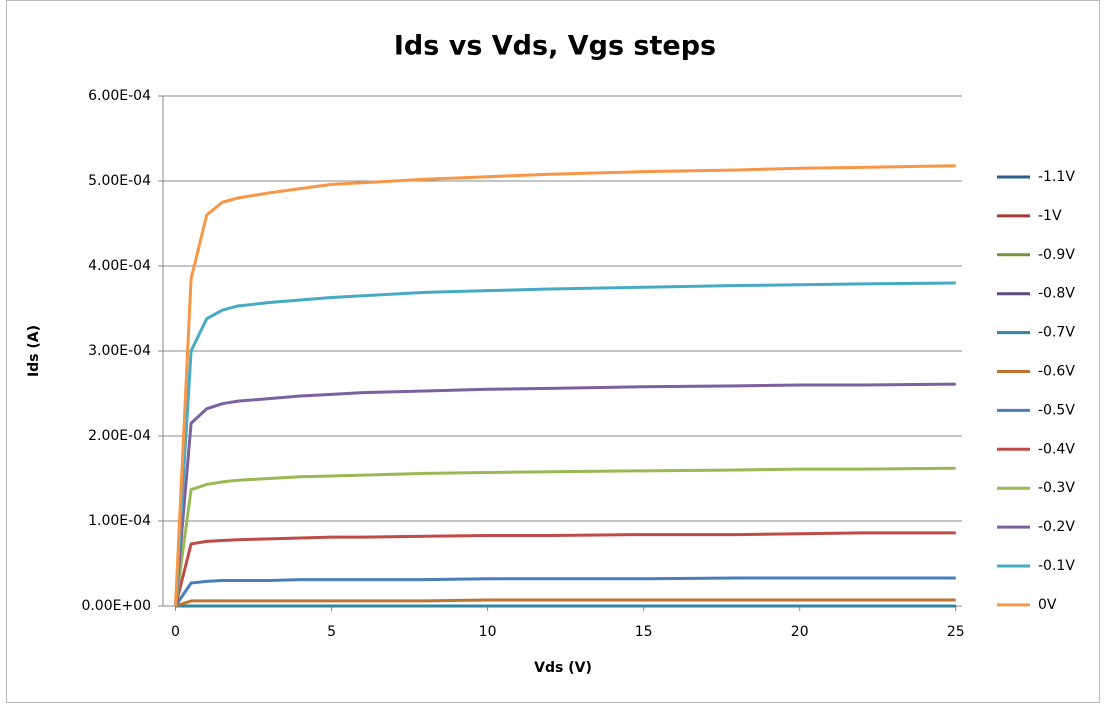  What do you see at coordinates (34, 351) in the screenshot?
I see `y-axis-label: Ids (A)` at bounding box center [34, 351].